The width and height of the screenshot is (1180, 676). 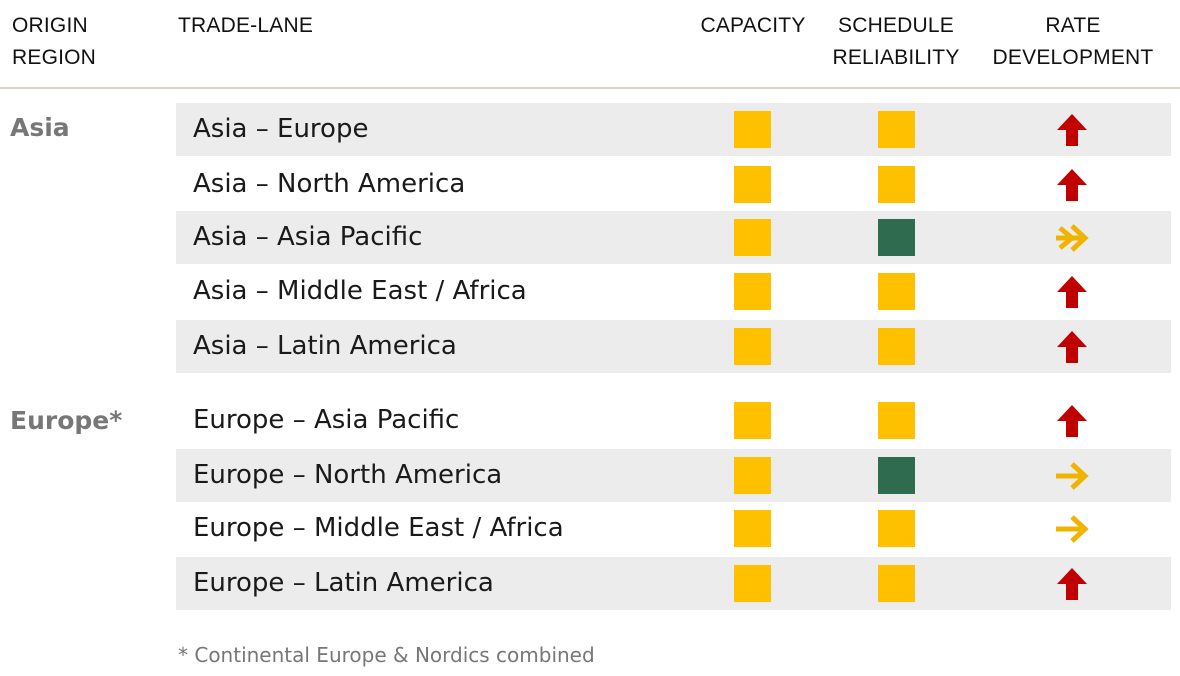 What do you see at coordinates (329, 184) in the screenshot?
I see `trade-lane-name: Asia – North America` at bounding box center [329, 184].